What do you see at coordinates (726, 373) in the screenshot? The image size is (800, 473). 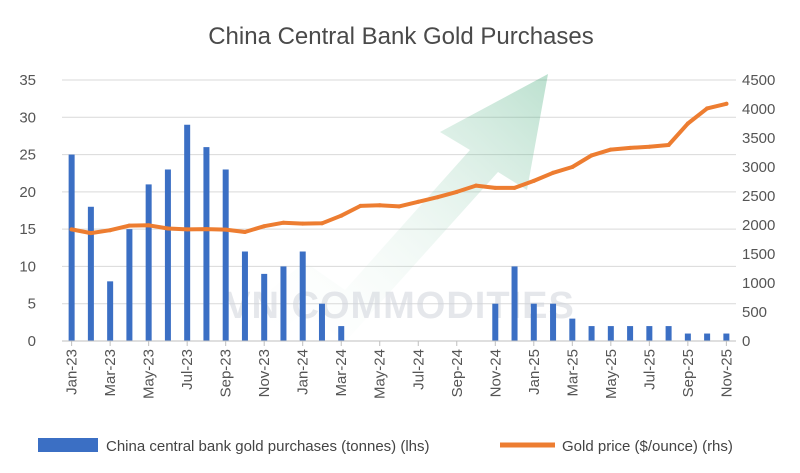 I see `x-tick-label: Nov-25` at bounding box center [726, 373].